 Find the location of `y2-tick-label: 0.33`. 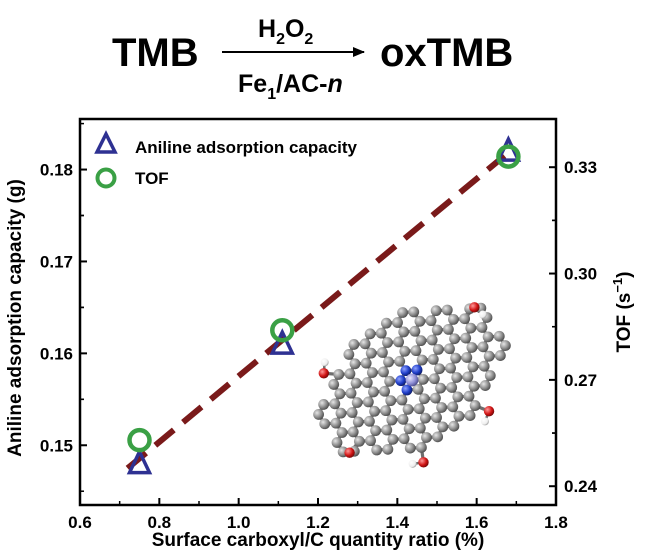

y2-tick-label: 0.33 is located at coordinates (580, 167).